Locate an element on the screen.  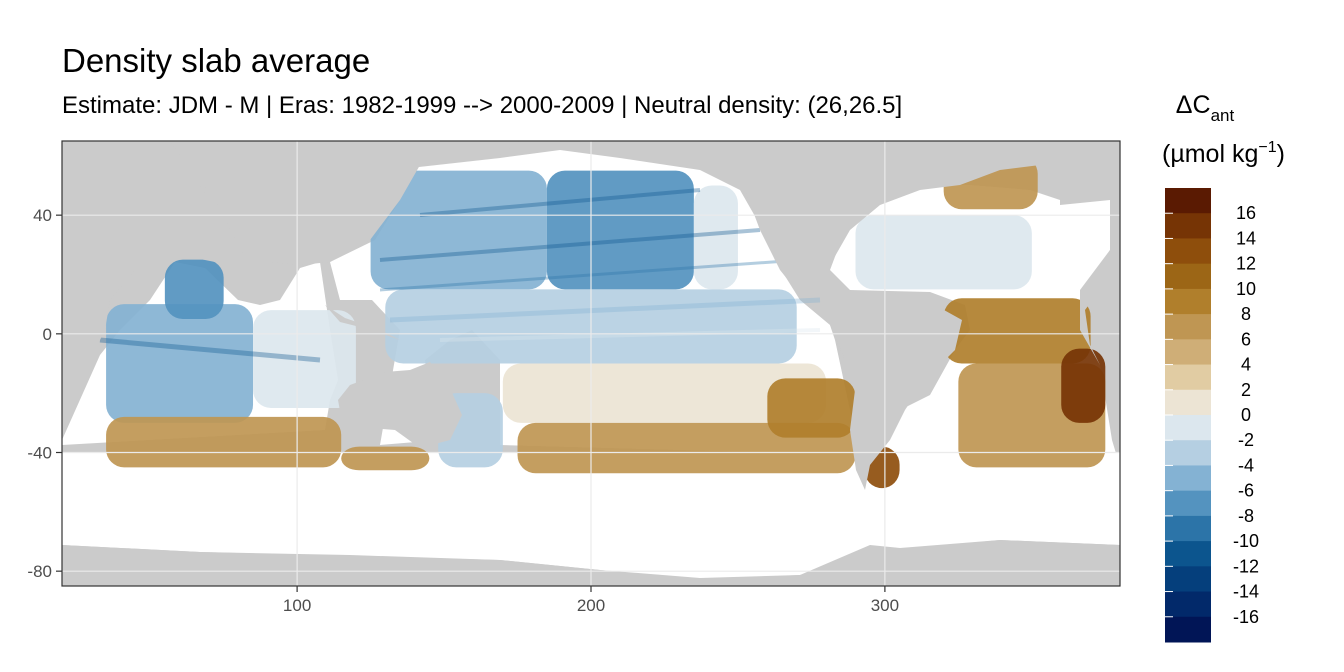
y-tick-label: -40 is located at coordinates (39, 453).